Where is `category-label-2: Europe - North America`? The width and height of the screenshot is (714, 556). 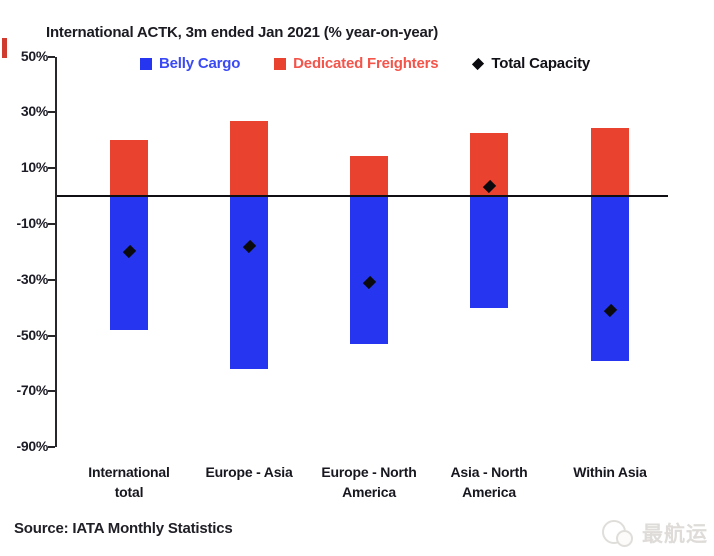
category-label-2: Europe - North America is located at coordinates (369, 482).